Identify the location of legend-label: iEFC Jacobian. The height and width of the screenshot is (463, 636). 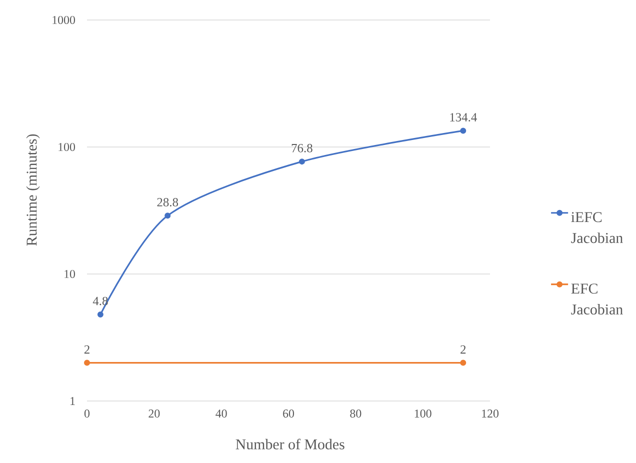
(597, 228).